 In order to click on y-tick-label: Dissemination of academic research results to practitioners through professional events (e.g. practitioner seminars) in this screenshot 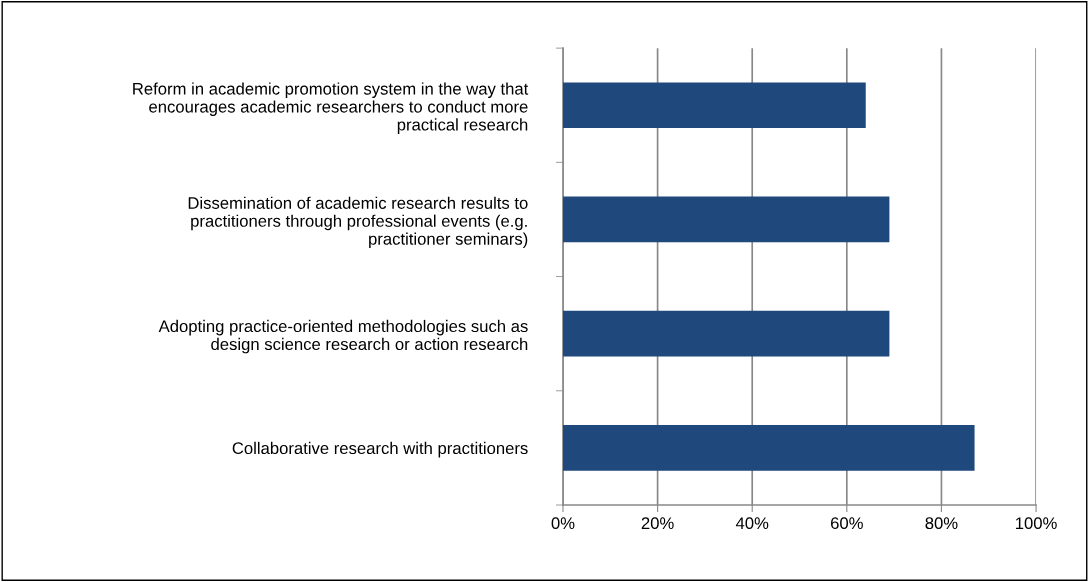, I will do `click(358, 222)`.